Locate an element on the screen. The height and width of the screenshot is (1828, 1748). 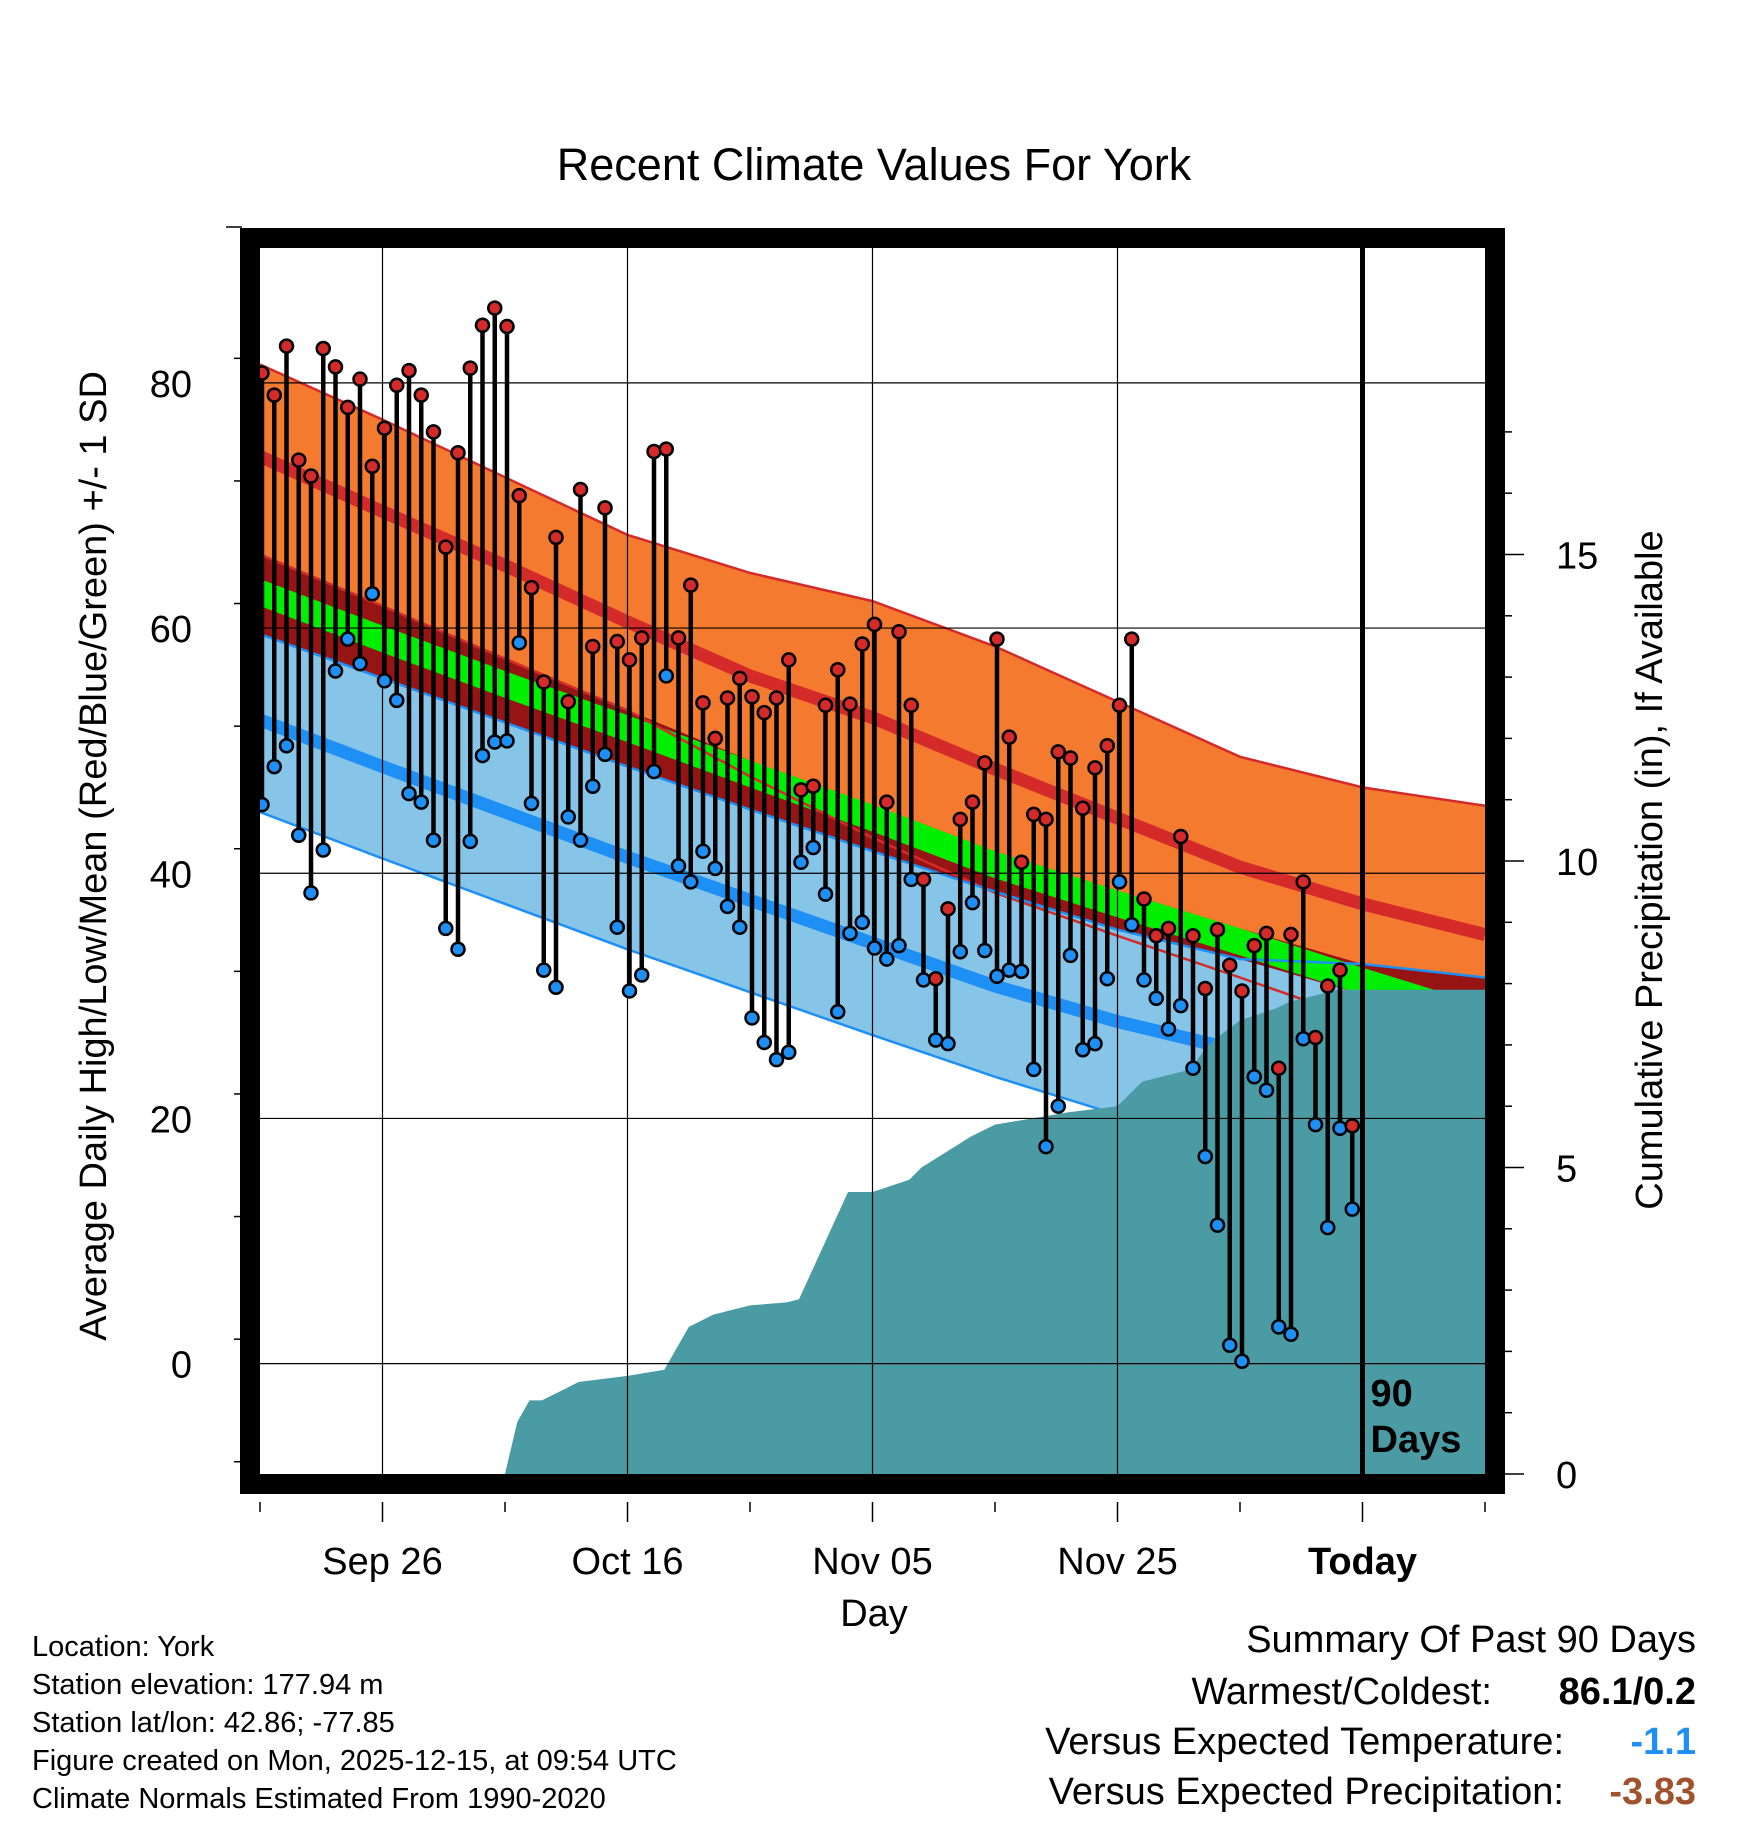
y2-tick-label: 0 is located at coordinates (1566, 1476).